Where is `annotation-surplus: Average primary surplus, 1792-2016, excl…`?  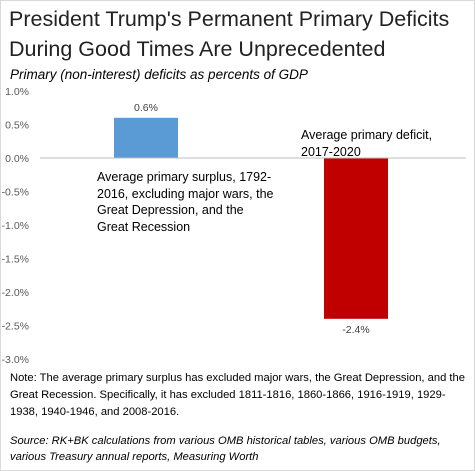
annotation-surplus: Average primary surplus, 1792-2016, excl… is located at coordinates (185, 202).